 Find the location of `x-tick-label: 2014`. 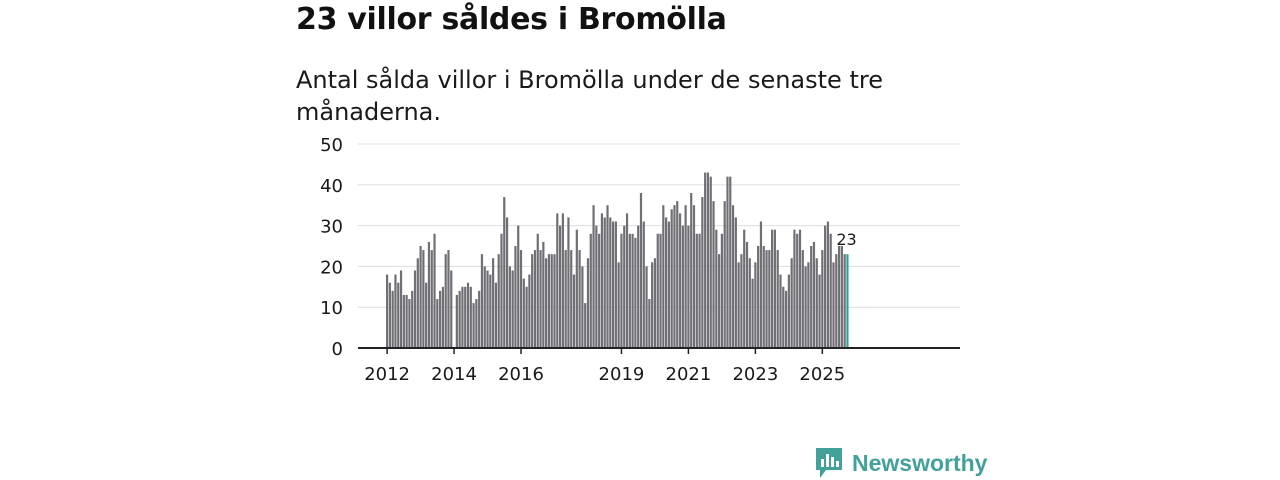

x-tick-label: 2014 is located at coordinates (454, 374).